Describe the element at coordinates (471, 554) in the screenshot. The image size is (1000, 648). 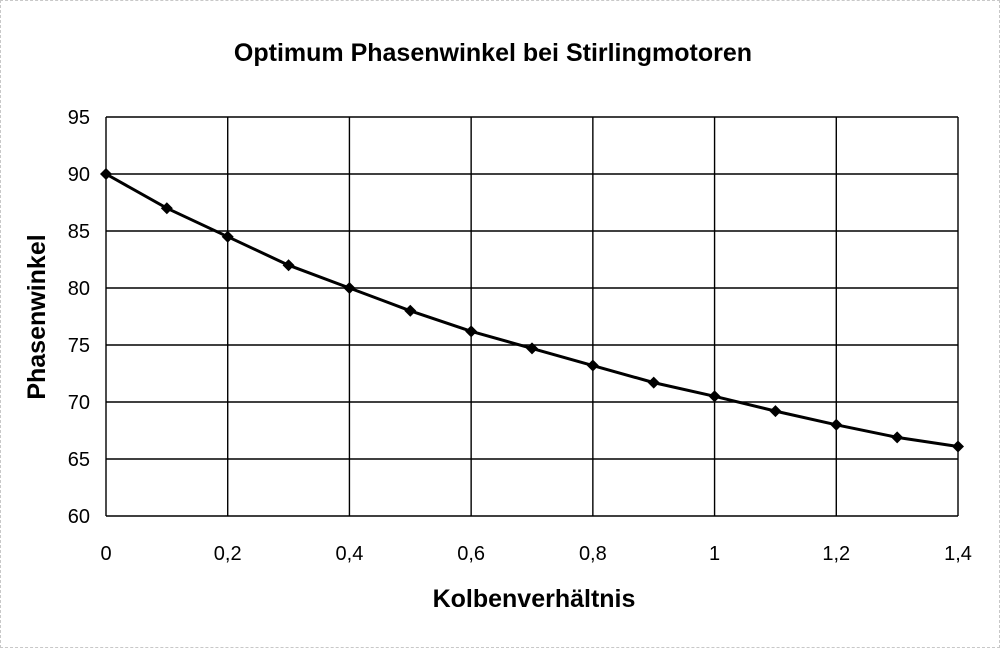
I see `x-tick-label: 0,6` at that location.